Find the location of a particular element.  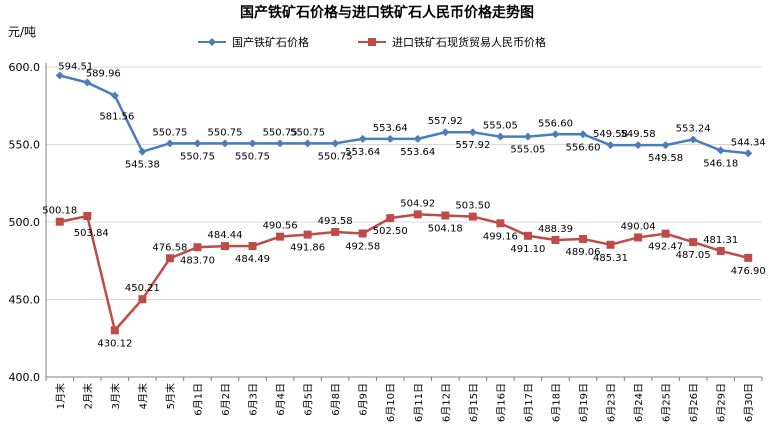

data-label-import: 490.56 is located at coordinates (280, 226).